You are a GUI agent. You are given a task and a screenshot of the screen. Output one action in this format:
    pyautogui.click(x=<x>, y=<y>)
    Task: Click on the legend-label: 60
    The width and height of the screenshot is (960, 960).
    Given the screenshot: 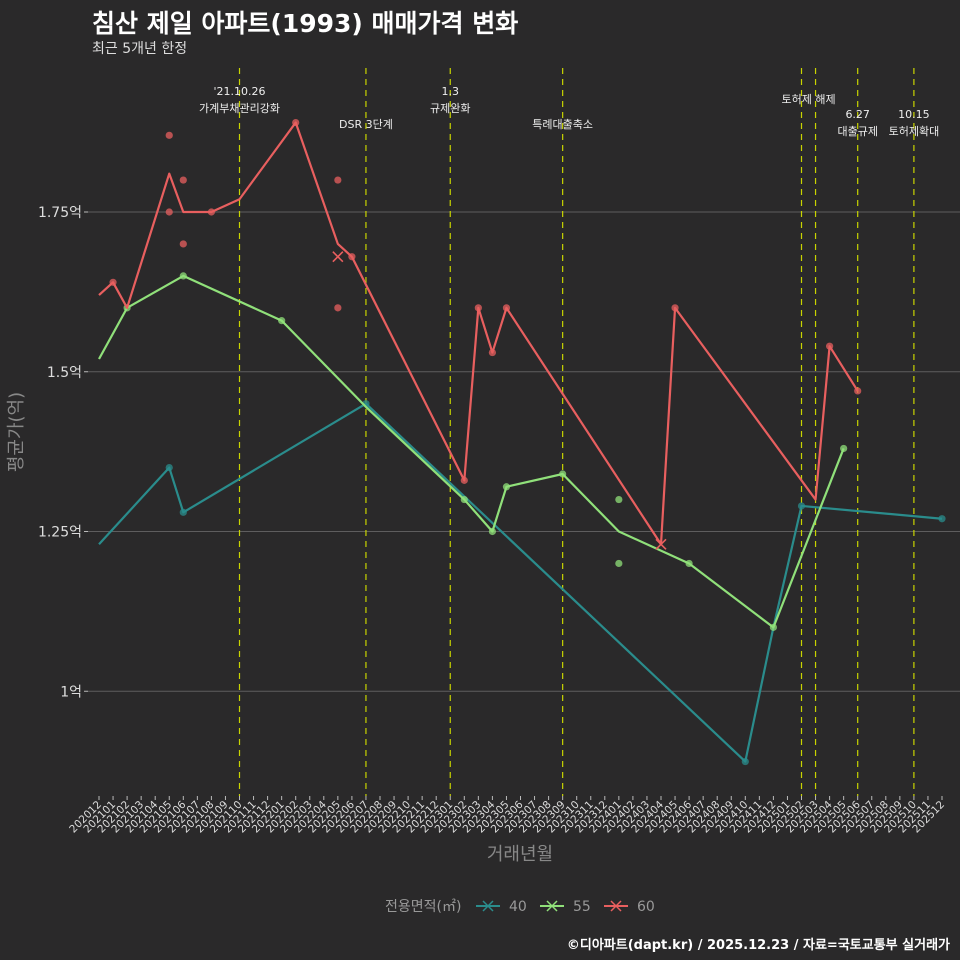 What is the action you would take?
    pyautogui.click(x=646, y=907)
    